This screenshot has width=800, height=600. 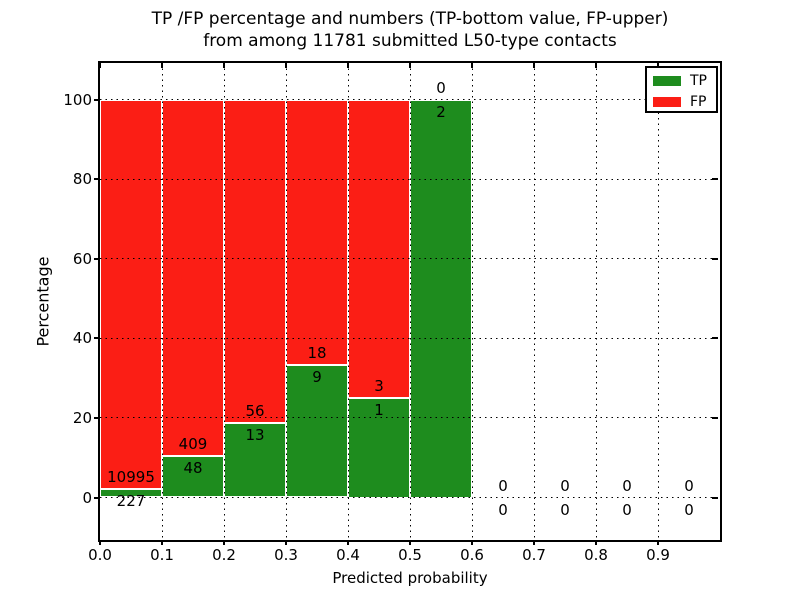 What do you see at coordinates (87, 497) in the screenshot?
I see `y-tick-label: 0` at bounding box center [87, 497].